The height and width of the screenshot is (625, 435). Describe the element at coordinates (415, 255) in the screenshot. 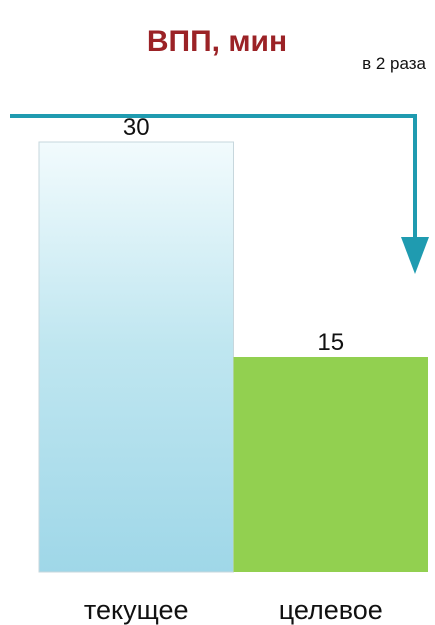

I see `reduction-arrow-head` at that location.